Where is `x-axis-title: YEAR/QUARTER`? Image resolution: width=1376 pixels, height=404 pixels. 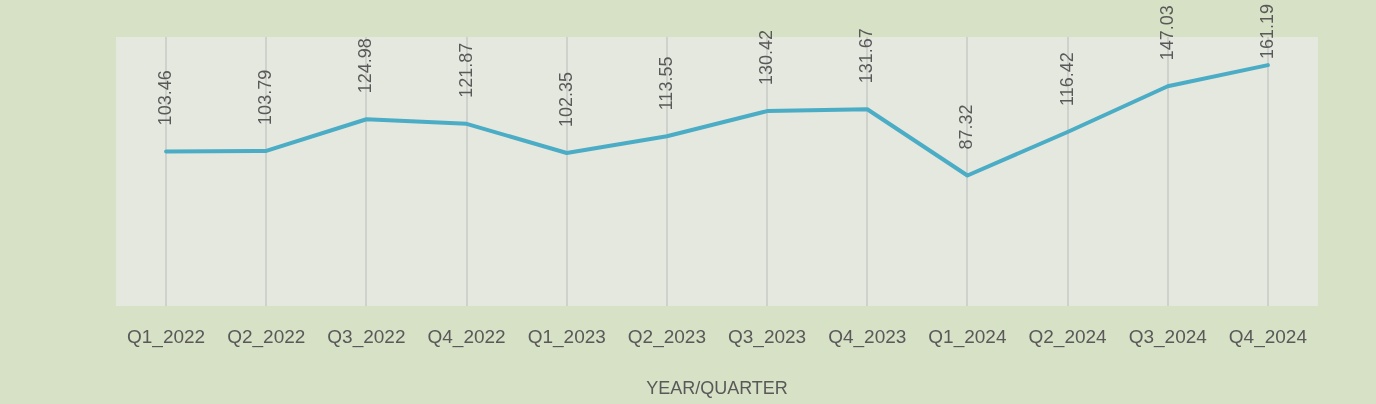 x-axis-title: YEAR/QUARTER is located at coordinates (717, 388).